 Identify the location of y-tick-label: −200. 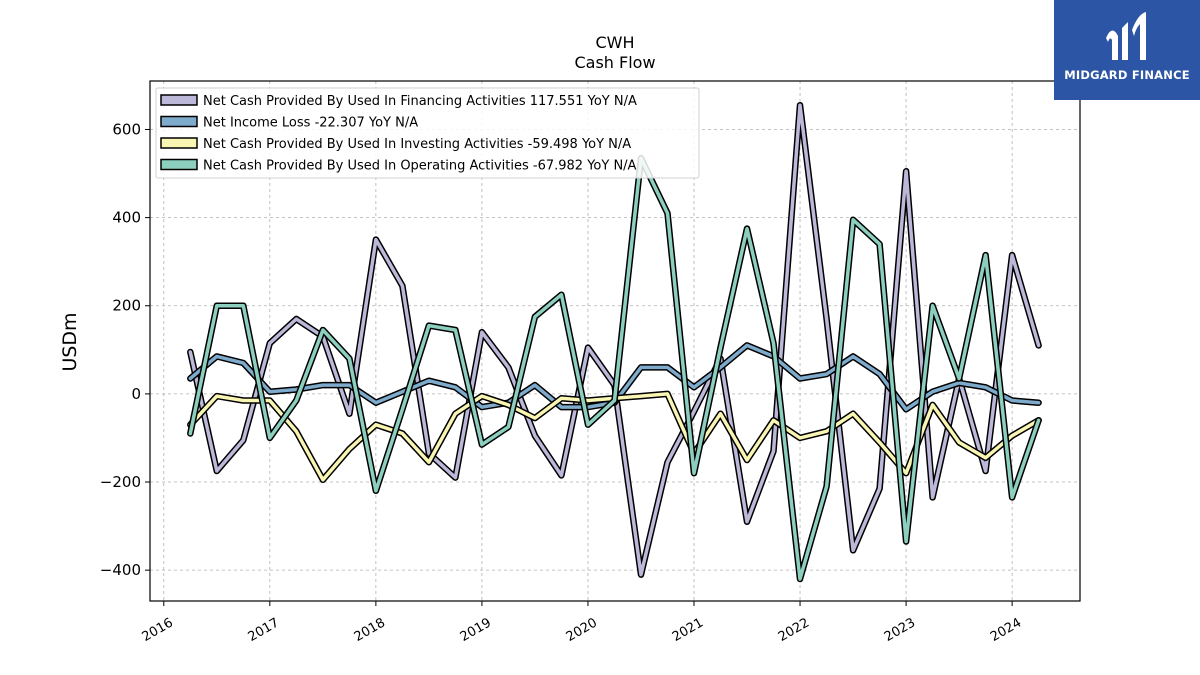
(120, 482).